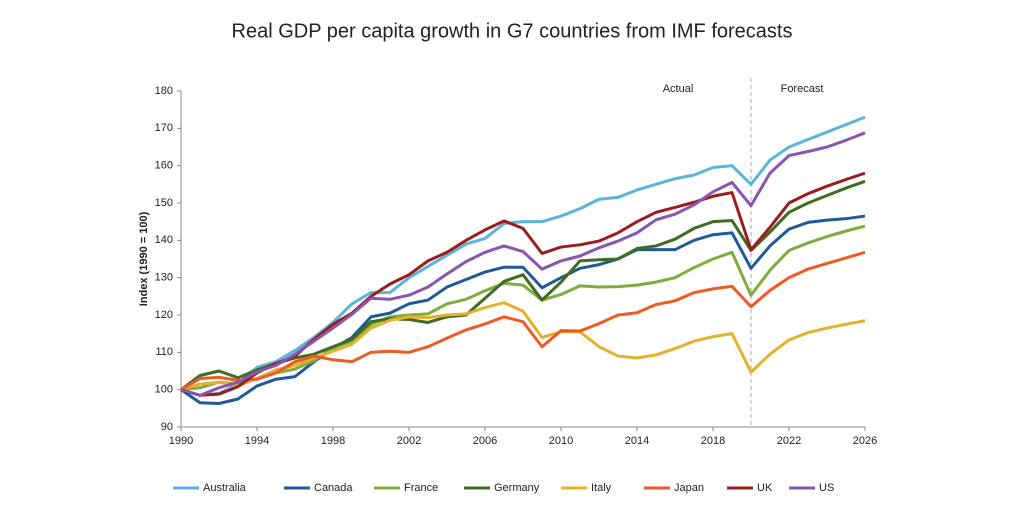  I want to click on legend-label: US, so click(826, 488).